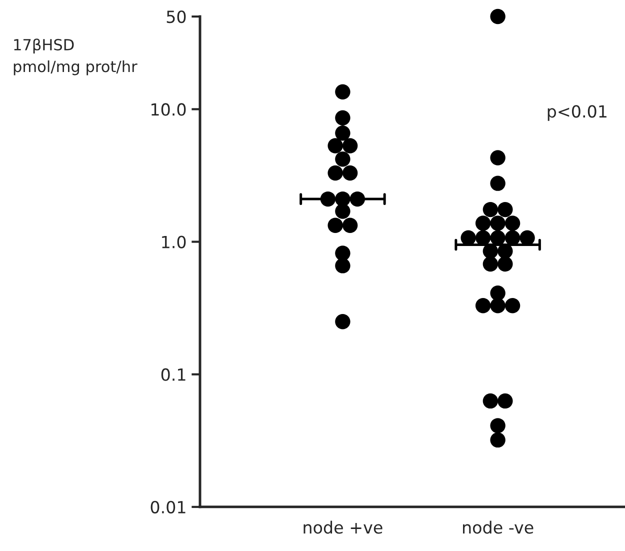 The width and height of the screenshot is (625, 551). I want to click on x-tick-label: node +ve, so click(343, 527).